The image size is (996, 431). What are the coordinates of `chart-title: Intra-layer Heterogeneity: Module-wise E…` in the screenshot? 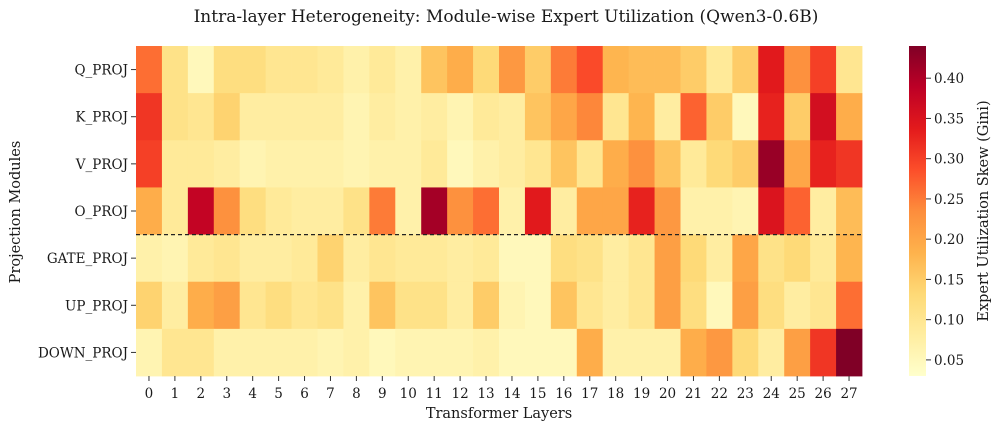 It's located at (506, 17).